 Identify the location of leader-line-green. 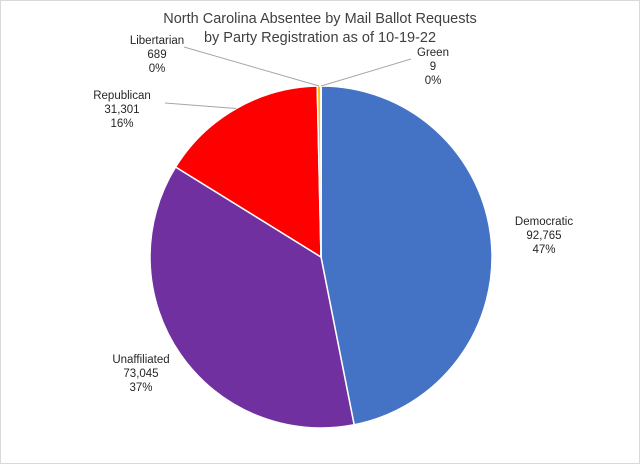
(366, 72).